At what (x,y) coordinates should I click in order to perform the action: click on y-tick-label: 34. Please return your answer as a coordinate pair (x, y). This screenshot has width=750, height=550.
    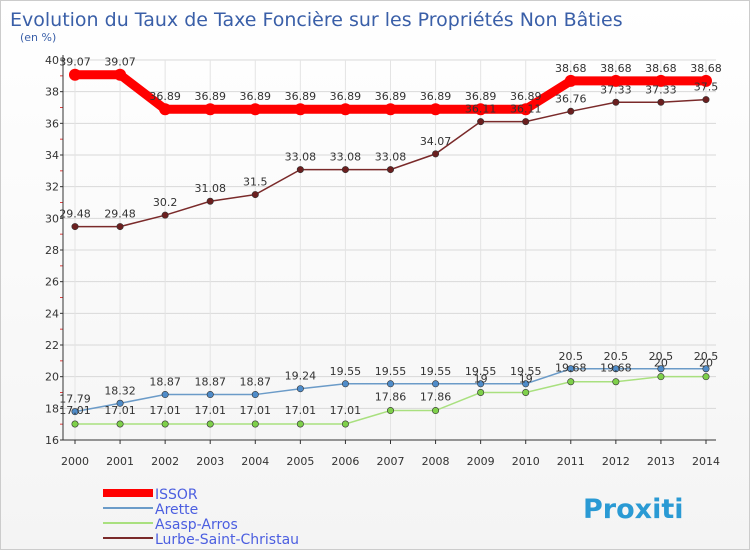
    Looking at the image, I should click on (52, 155).